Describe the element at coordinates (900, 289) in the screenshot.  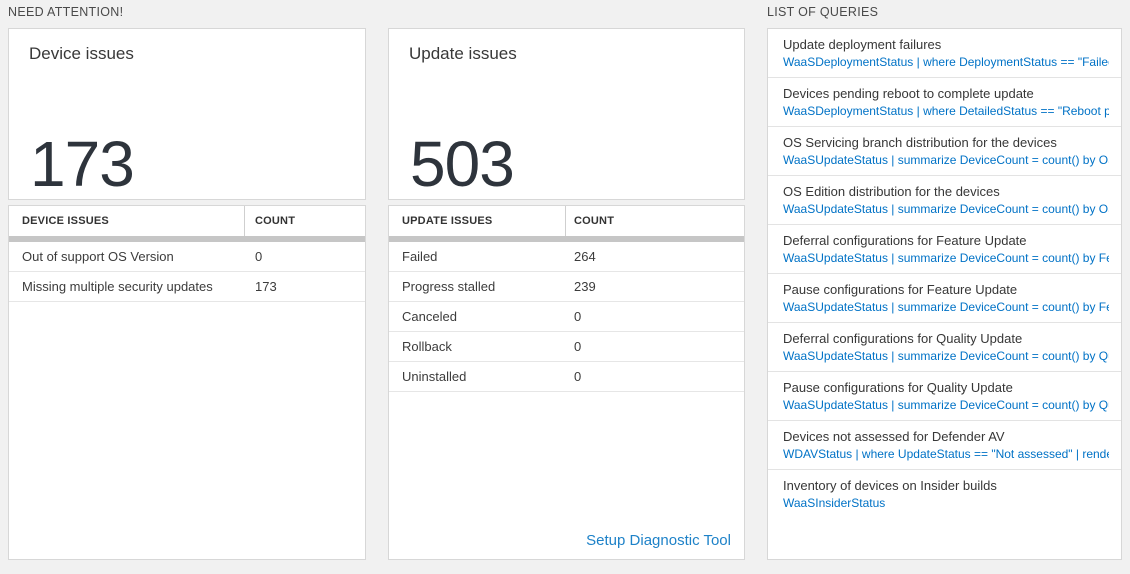
I see `query-title: Pause configurations for Feature Update` at that location.